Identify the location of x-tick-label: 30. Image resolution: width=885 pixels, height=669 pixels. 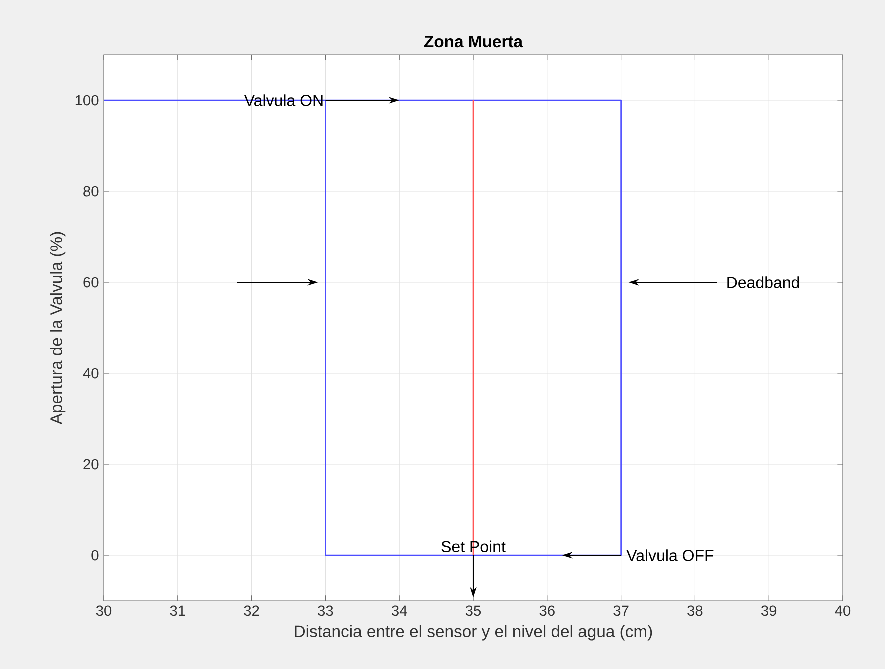
(104, 611).